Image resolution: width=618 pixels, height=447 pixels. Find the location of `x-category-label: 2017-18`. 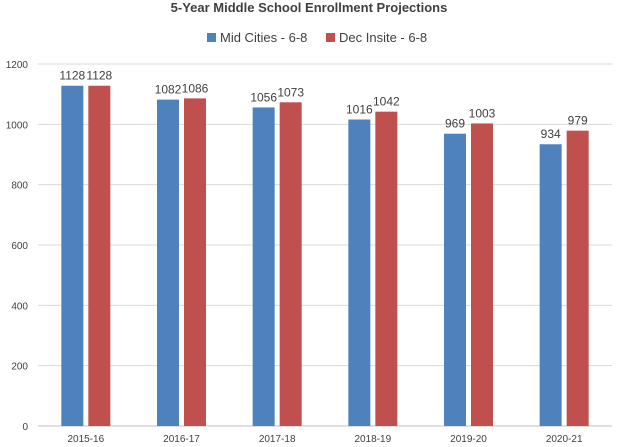

x-category-label: 2017-18 is located at coordinates (277, 439).